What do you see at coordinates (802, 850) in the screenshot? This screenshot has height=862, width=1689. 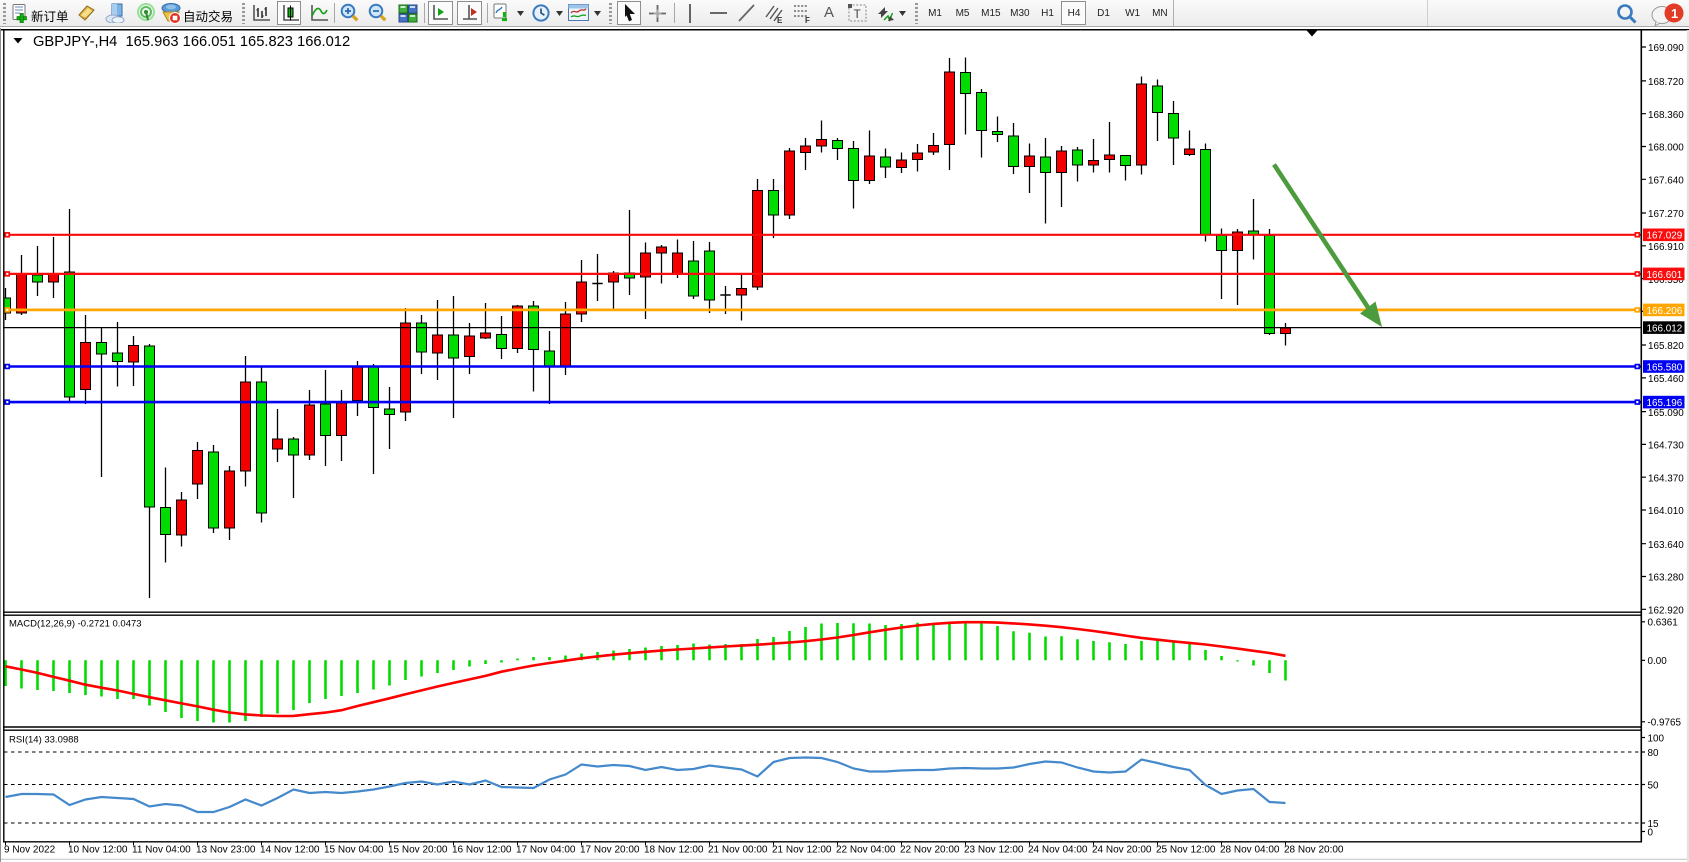 I see `svg-text: 21 Nov 12:00` at bounding box center [802, 850].